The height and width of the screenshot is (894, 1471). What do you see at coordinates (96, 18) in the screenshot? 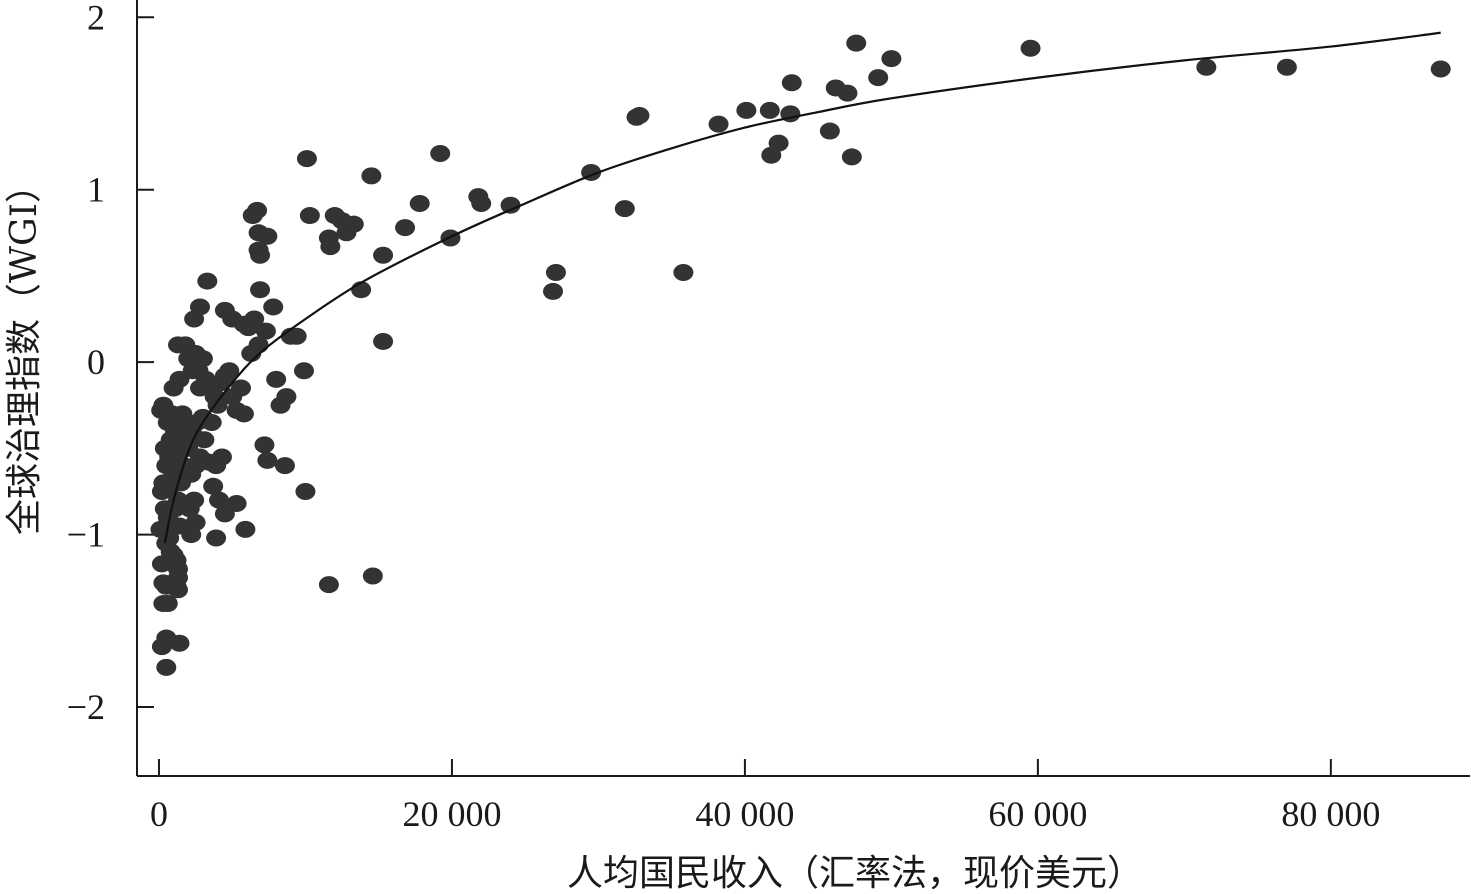
I see `y-tick-label: 2` at bounding box center [96, 18].